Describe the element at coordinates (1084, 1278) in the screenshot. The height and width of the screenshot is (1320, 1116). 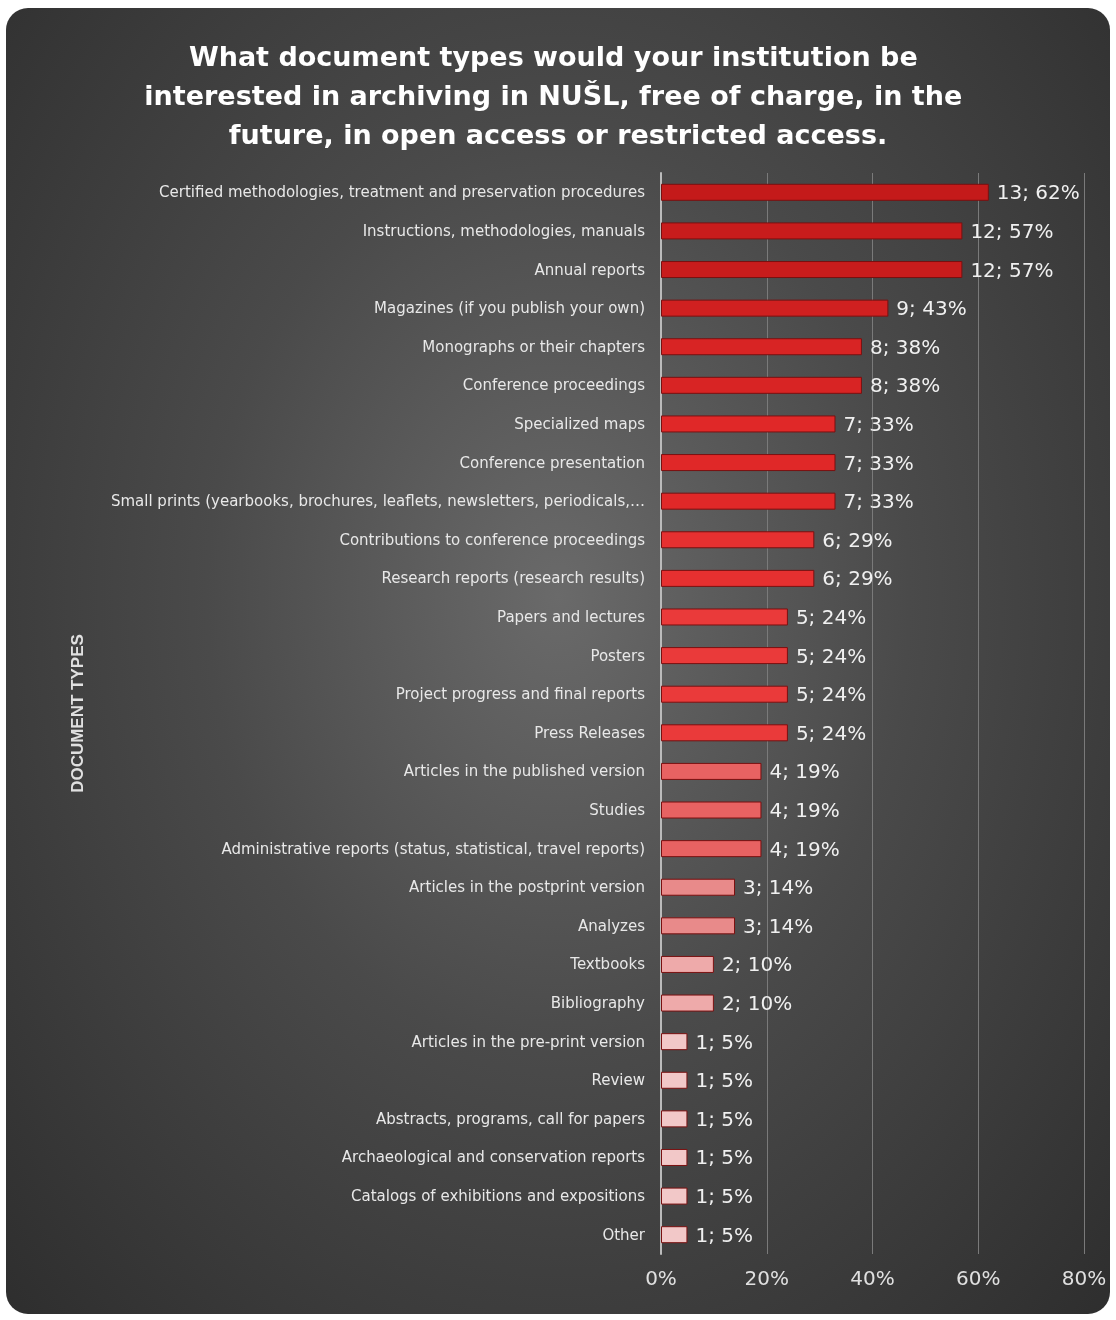
I see `x-tick-label: 80%` at that location.